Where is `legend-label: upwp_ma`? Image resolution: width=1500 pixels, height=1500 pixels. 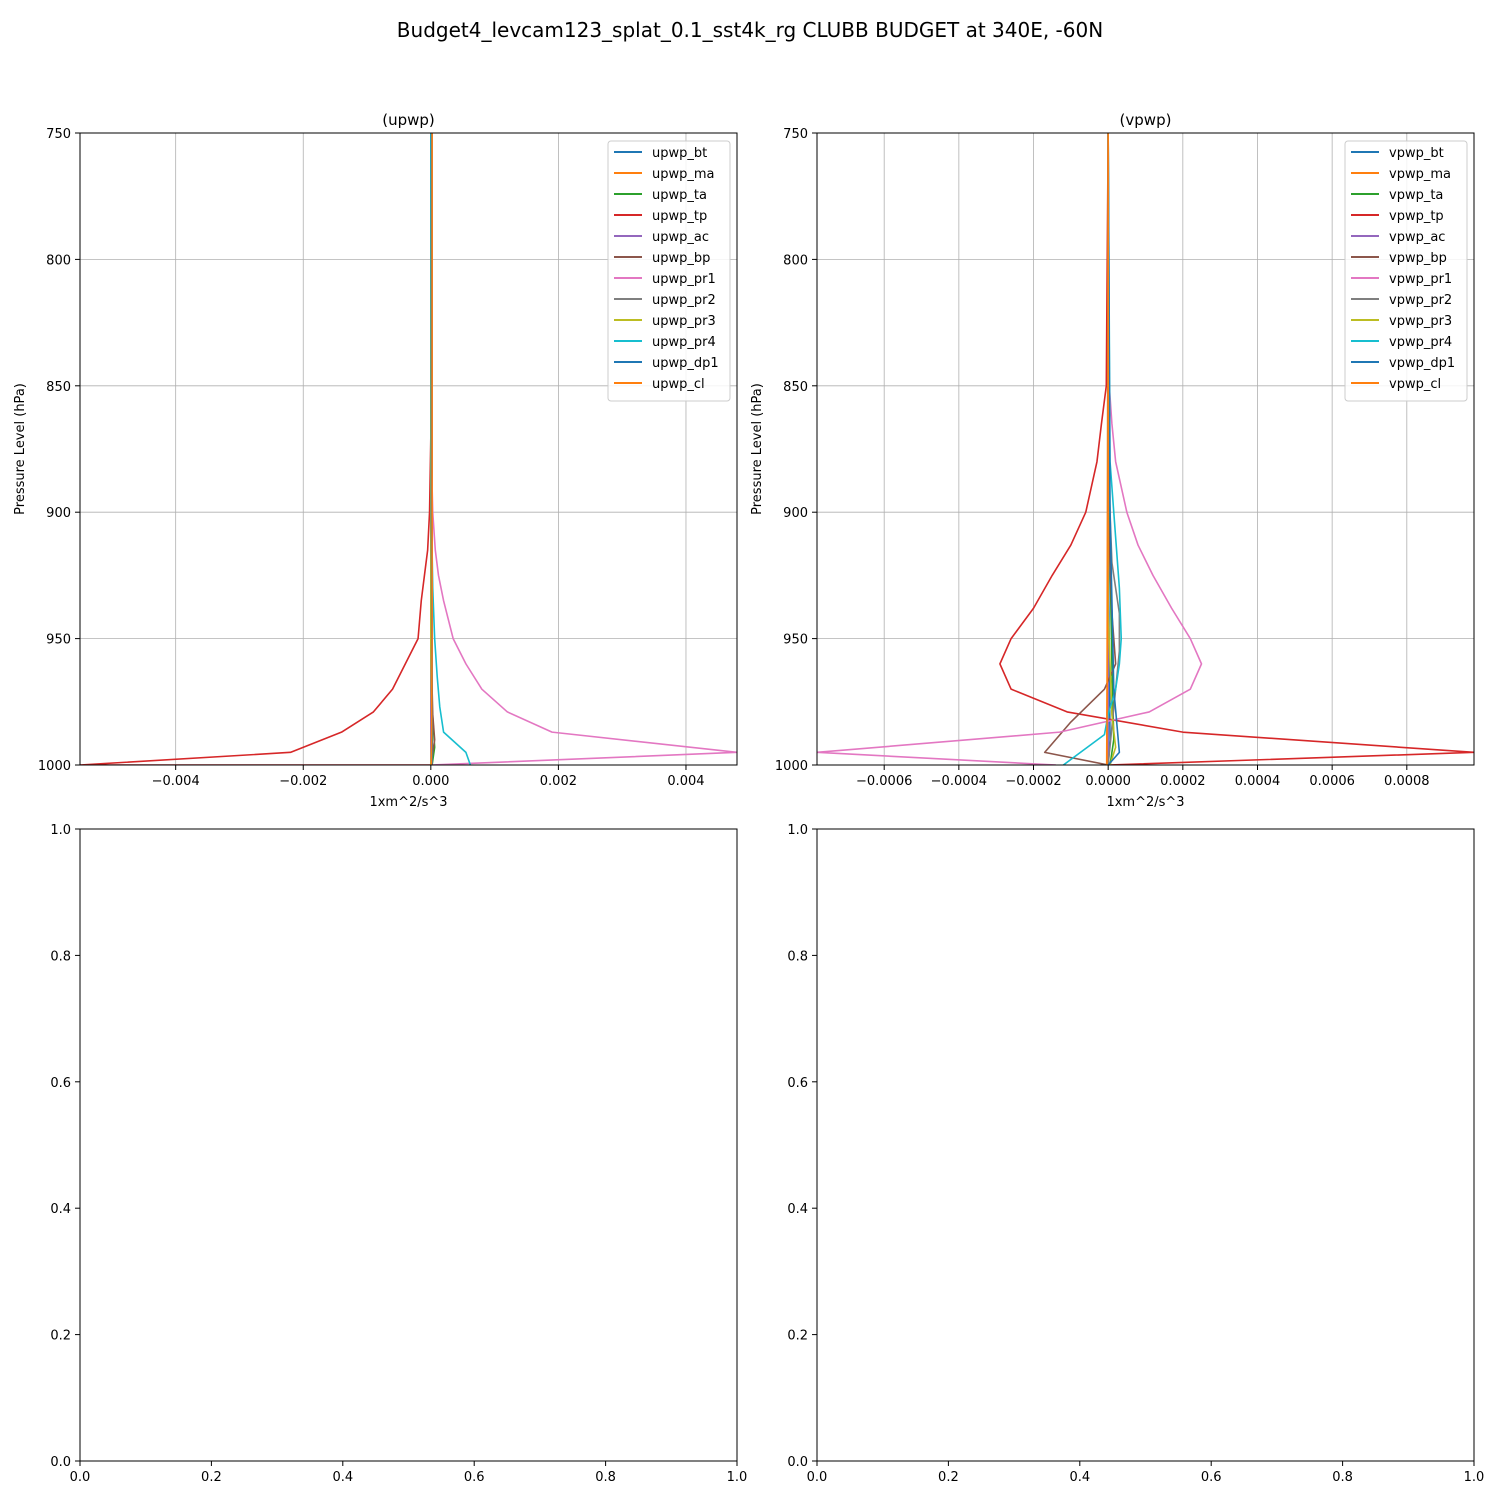 legend-label: upwp_ma is located at coordinates (683, 174).